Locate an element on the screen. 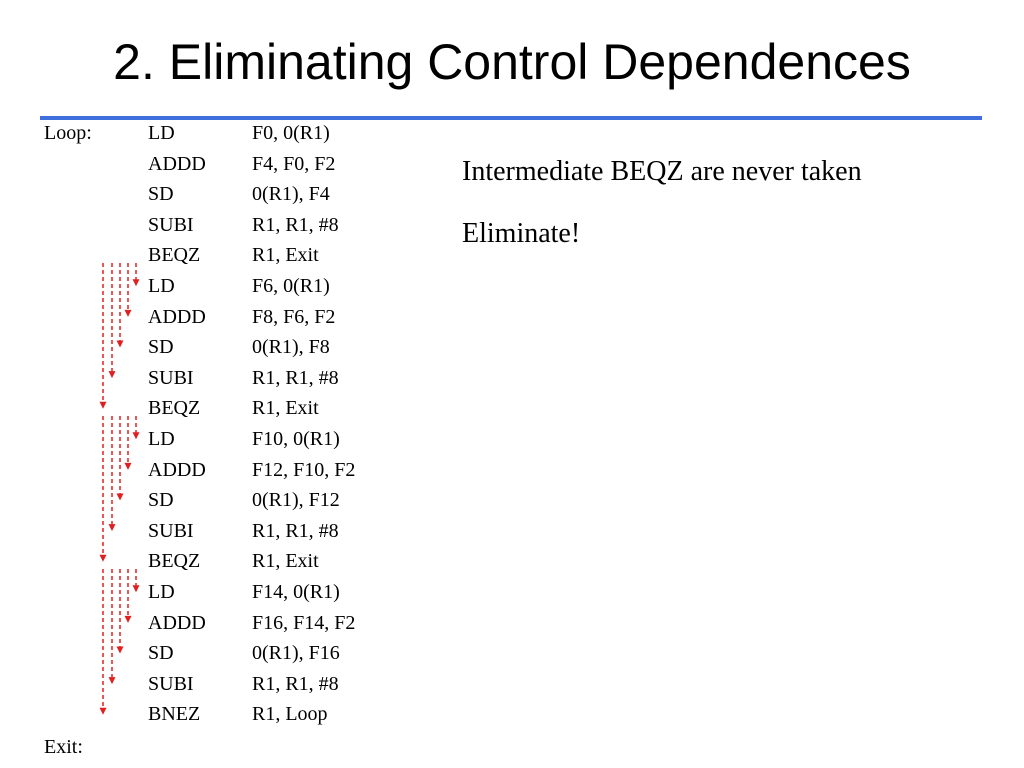 The image size is (1024, 768). operands: F14, 0(R1) is located at coordinates (296, 591).